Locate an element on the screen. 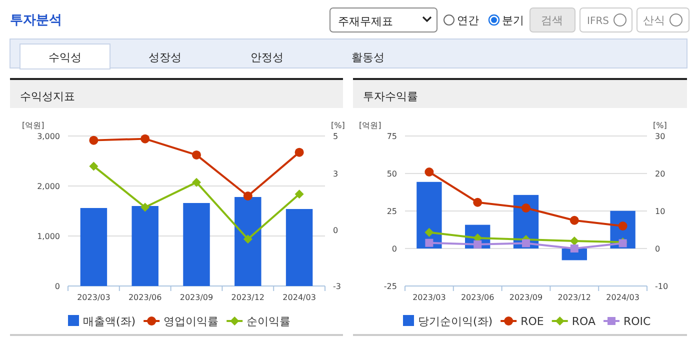 This screenshot has height=342, width=697. text: 안정성 is located at coordinates (267, 57).